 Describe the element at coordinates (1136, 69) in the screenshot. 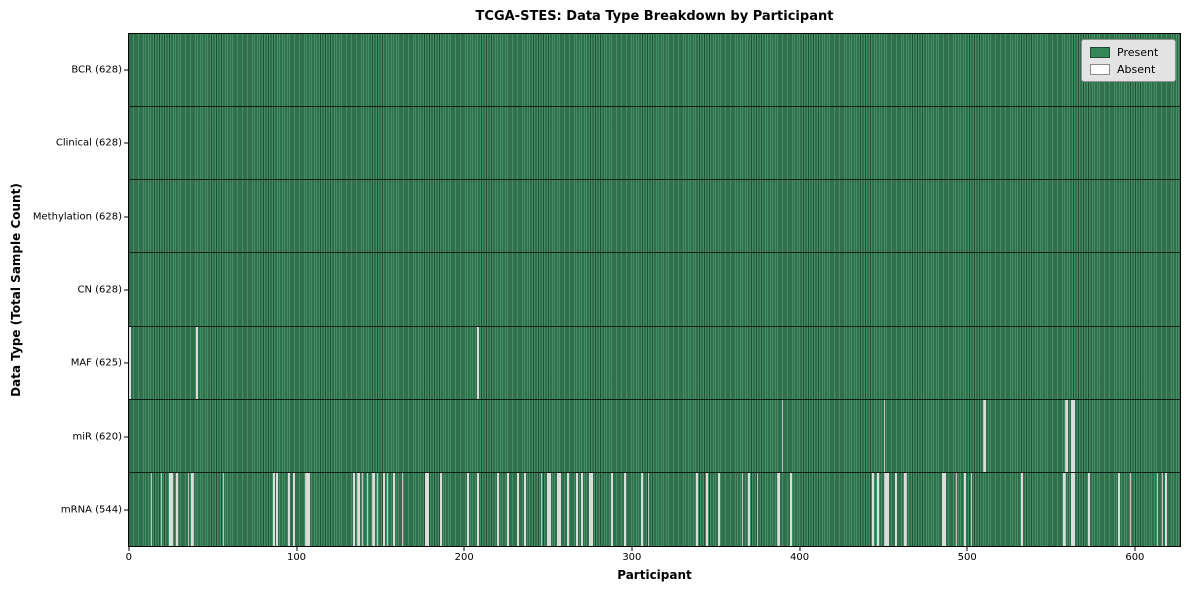

I see `legend-label-absent: Absent` at that location.